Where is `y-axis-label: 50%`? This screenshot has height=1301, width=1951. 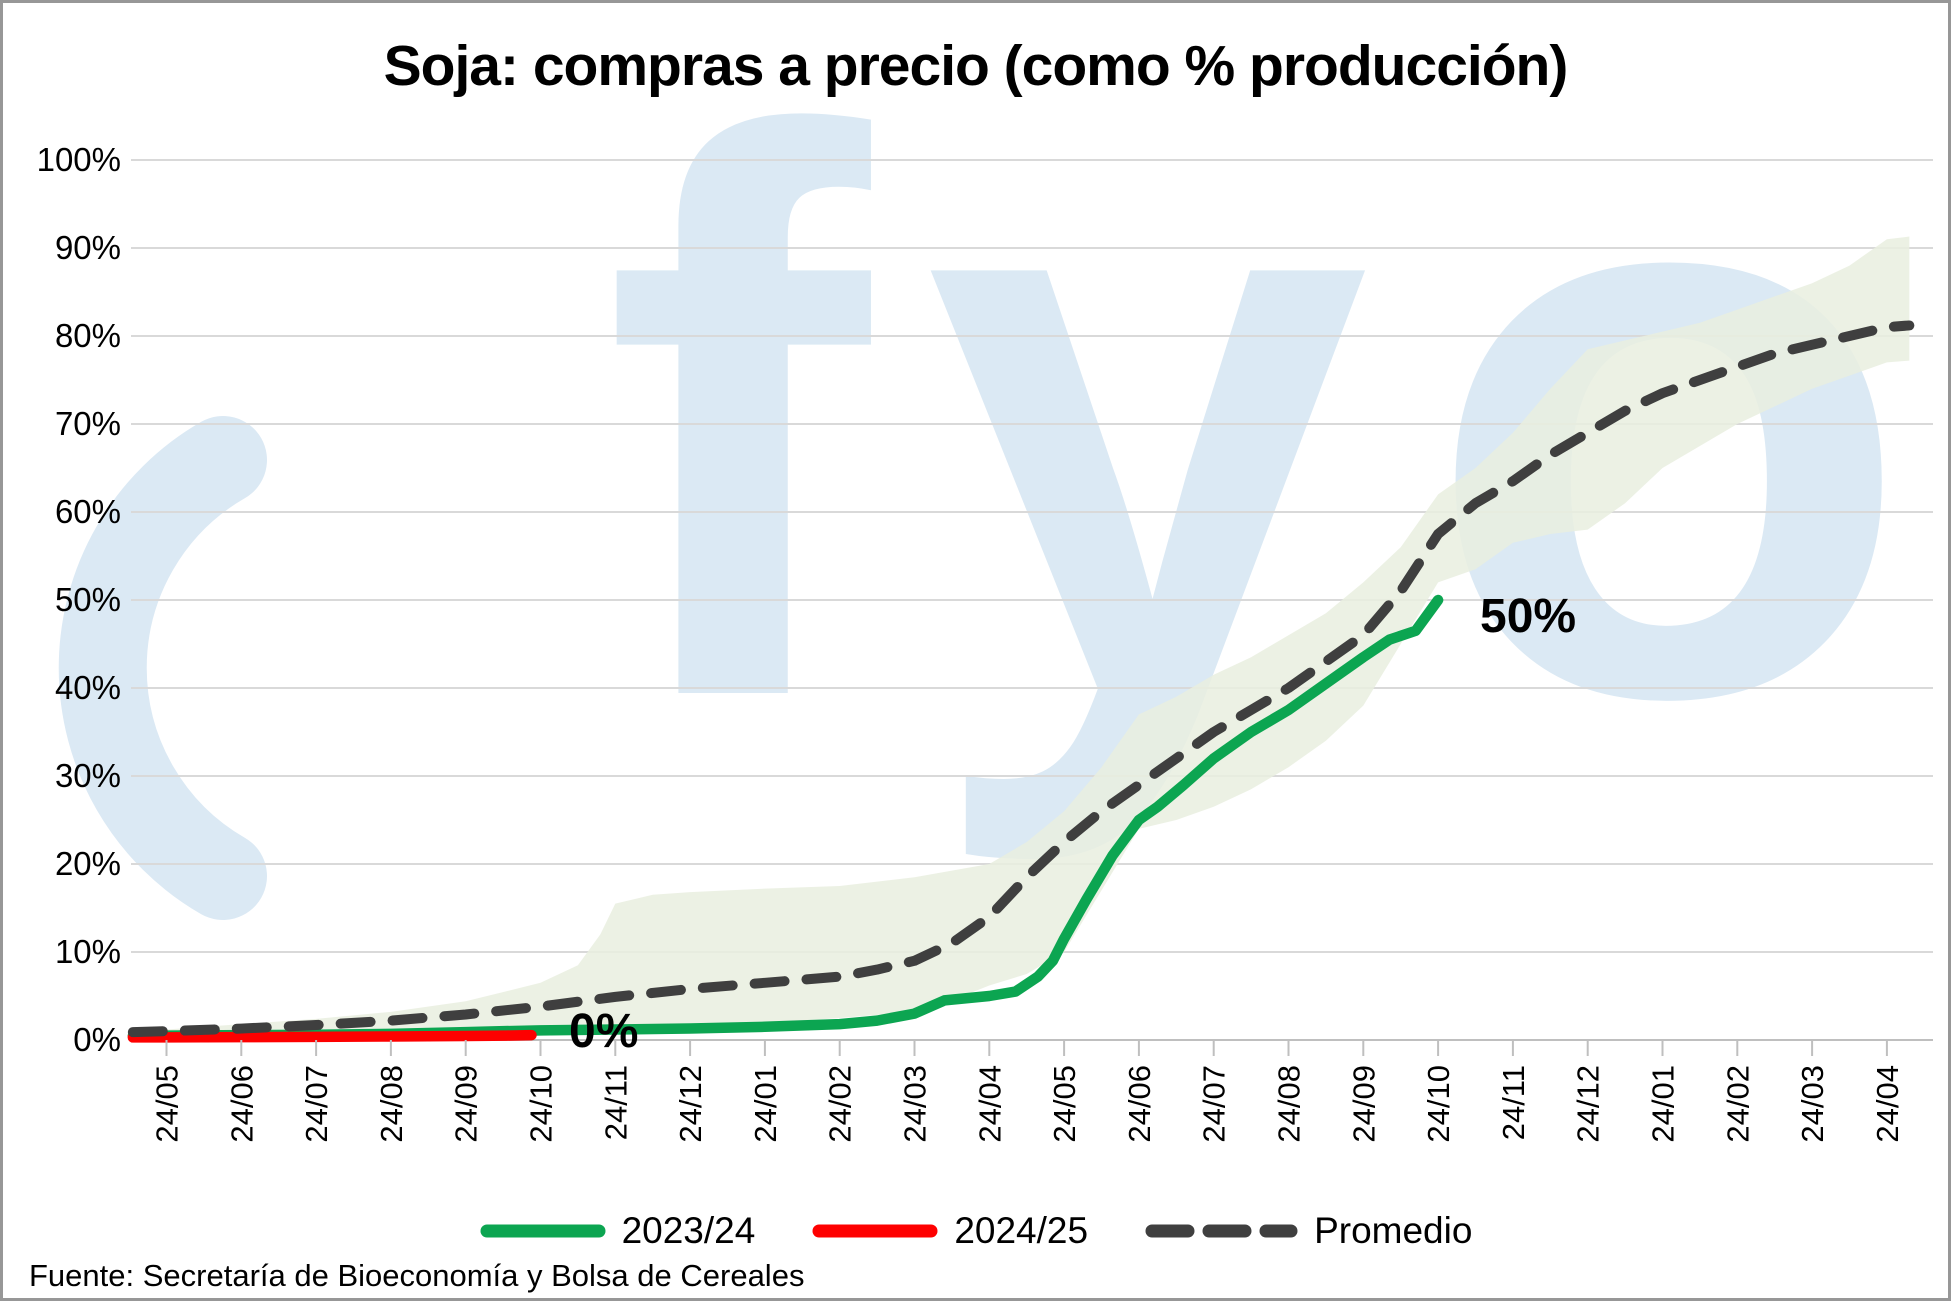
y-axis-label: 50% is located at coordinates (88, 599).